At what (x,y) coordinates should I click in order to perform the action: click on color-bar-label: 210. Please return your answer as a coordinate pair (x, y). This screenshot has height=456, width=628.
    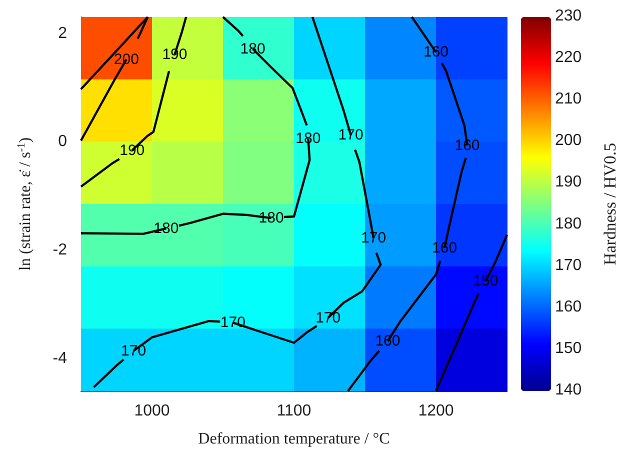
    Looking at the image, I should click on (568, 99).